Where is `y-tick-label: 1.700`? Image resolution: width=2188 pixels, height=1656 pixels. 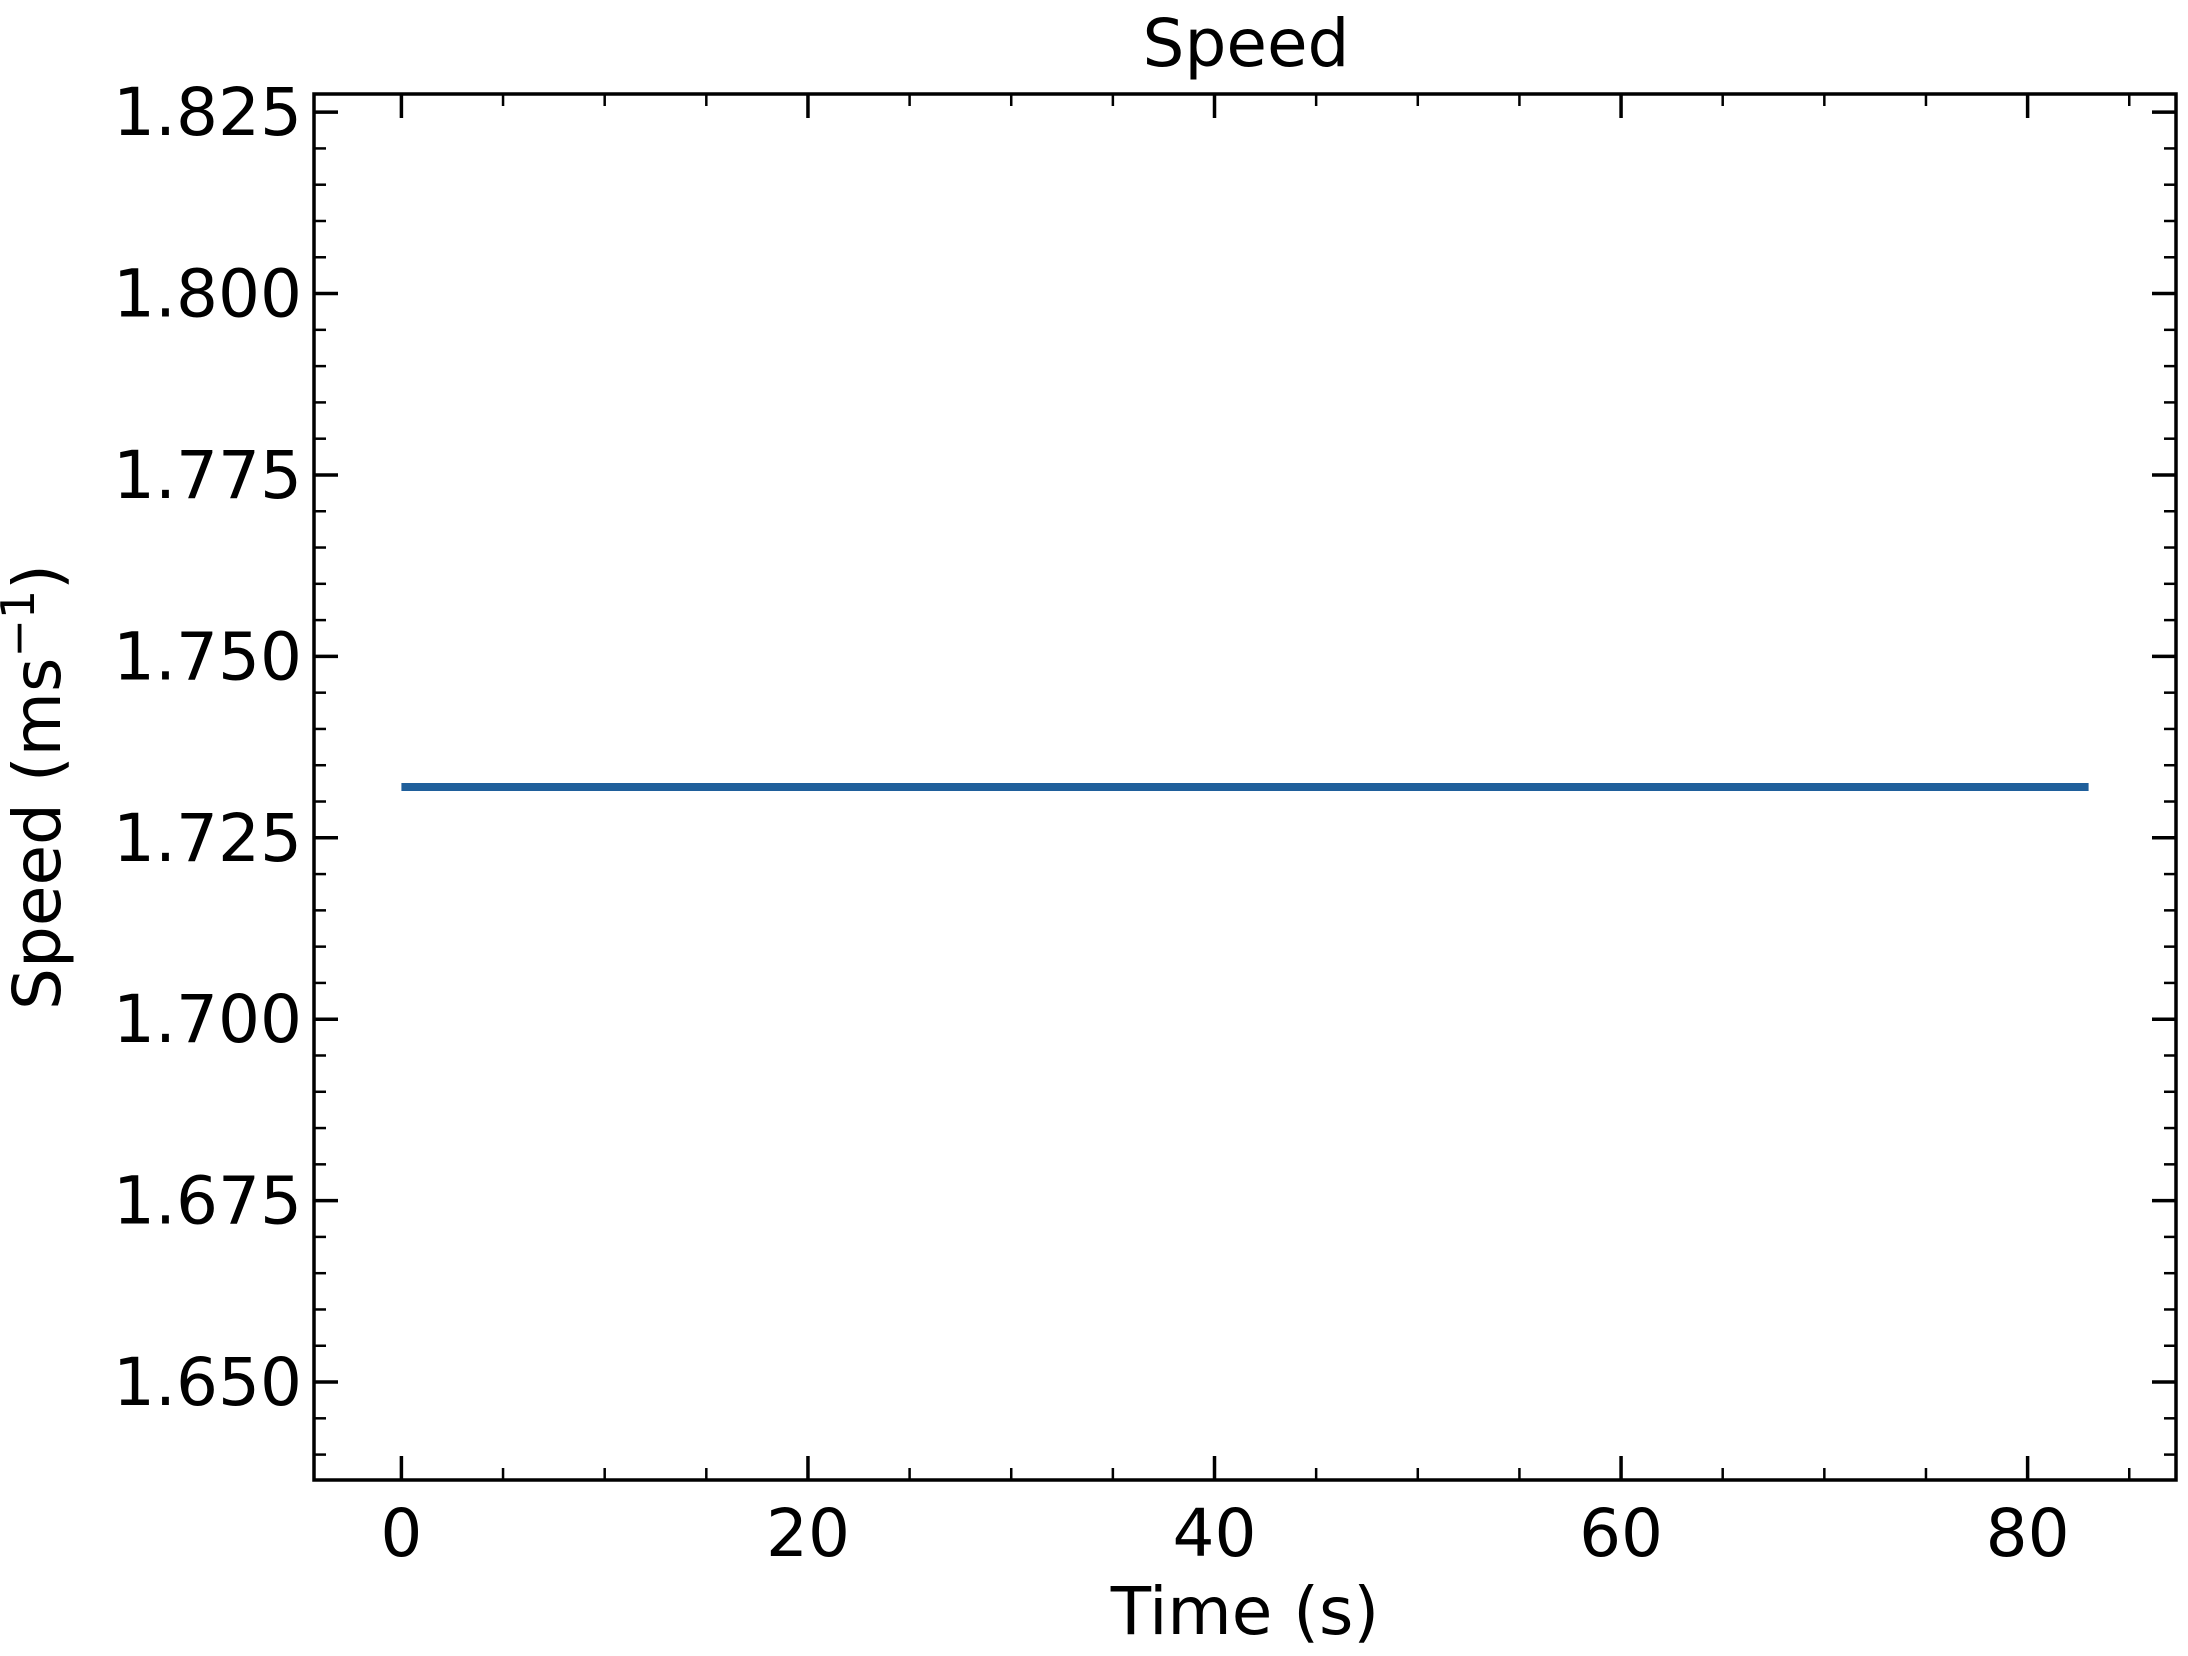
y-tick-label: 1.700 is located at coordinates (207, 1019).